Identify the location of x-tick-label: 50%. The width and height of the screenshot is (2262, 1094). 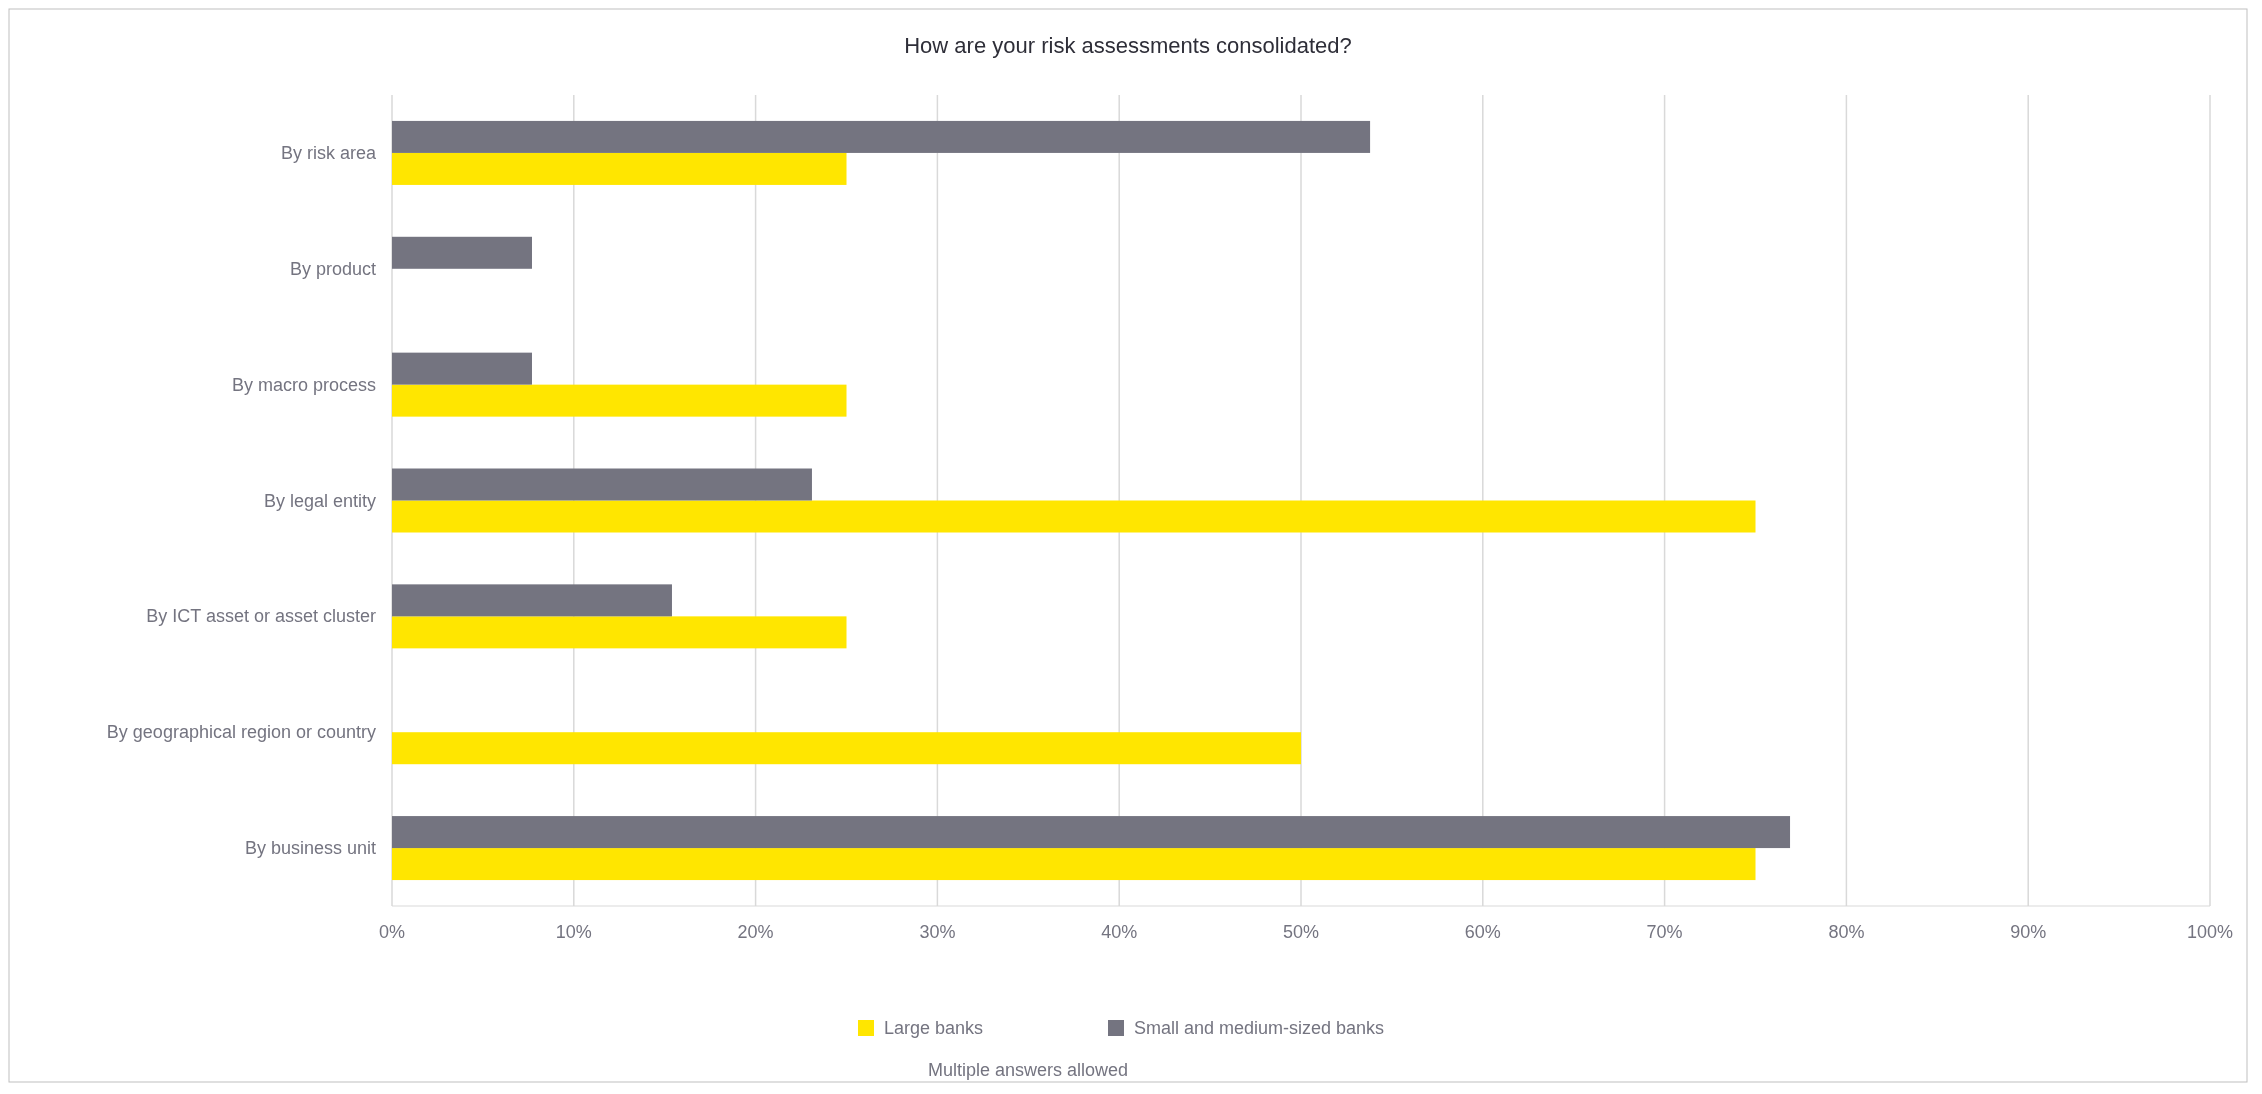
(1301, 932).